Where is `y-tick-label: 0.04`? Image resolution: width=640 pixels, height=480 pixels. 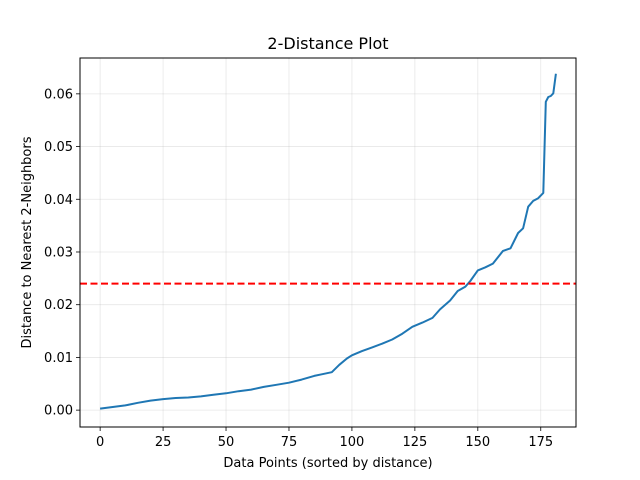 y-tick-label: 0.04 is located at coordinates (58, 200).